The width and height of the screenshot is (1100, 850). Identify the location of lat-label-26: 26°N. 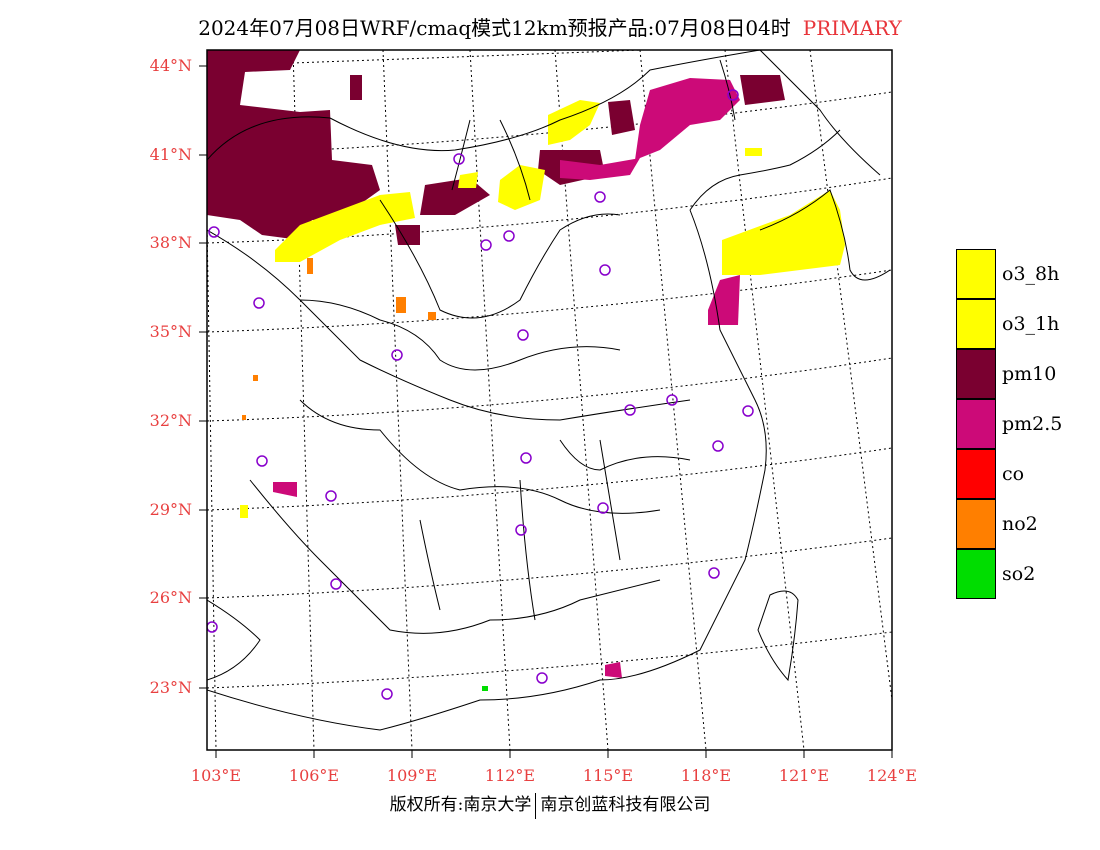
(170, 597).